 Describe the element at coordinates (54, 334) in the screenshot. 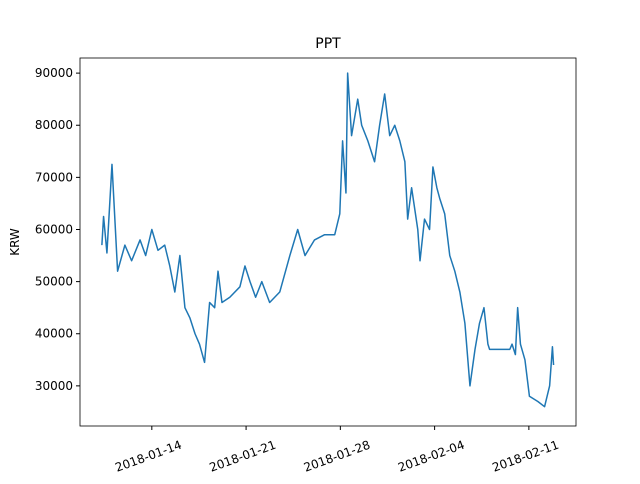

I see `y-tick-label: 40000` at that location.